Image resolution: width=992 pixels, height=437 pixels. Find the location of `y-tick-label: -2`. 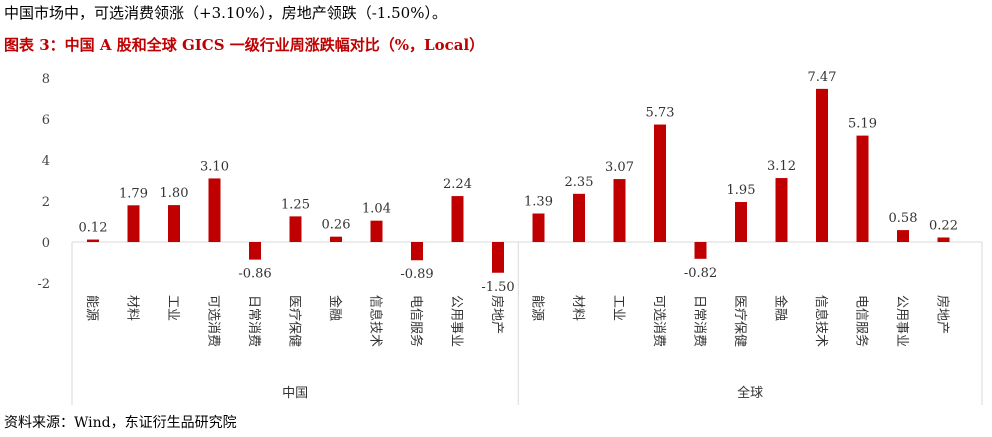

y-tick-label: -2 is located at coordinates (43, 284).